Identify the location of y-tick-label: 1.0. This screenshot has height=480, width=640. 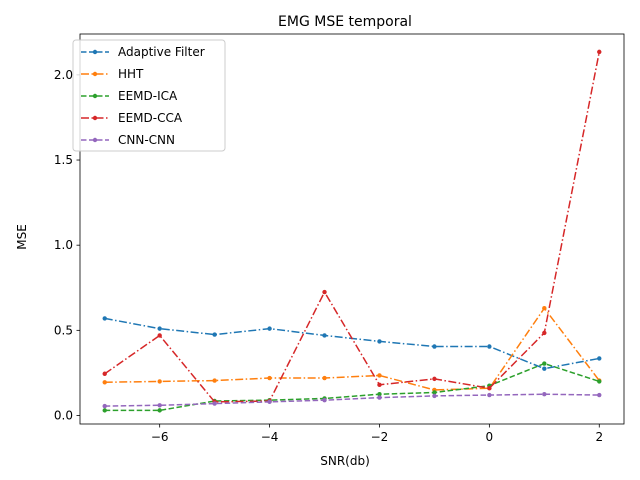
(63, 245).